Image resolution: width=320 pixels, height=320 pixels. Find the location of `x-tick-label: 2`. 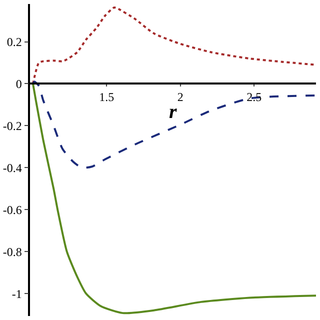

x-tick-label: 2 is located at coordinates (180, 97).